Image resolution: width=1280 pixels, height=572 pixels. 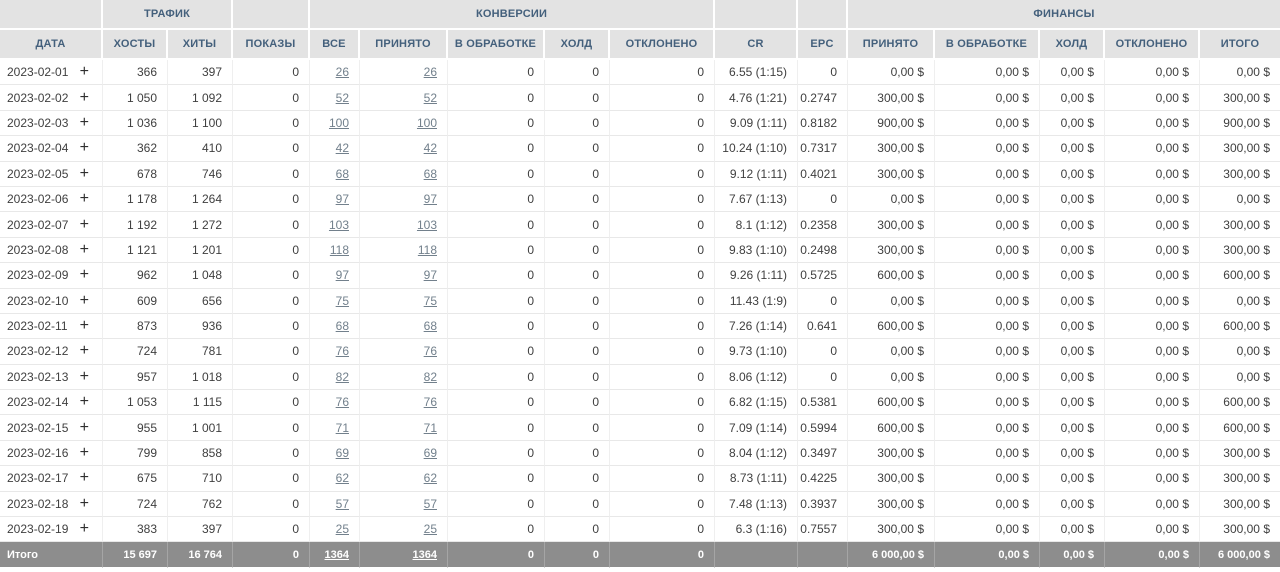 I want to click on conversions-all-link: 103, so click(x=338, y=224).